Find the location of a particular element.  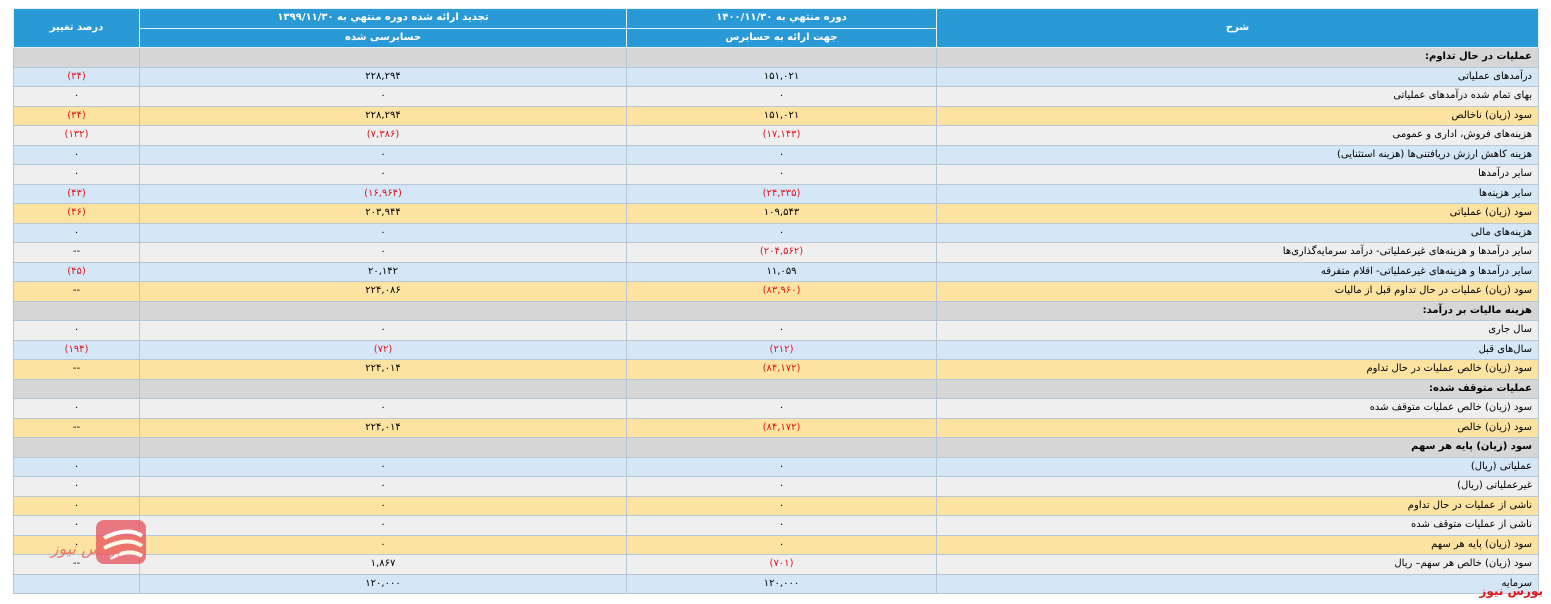

data-row: درآمدهای عملیاتی ۱۵۱,۰۲۱ ۲۲۸,۲۹۴ (۳۴) is located at coordinates (776, 76).